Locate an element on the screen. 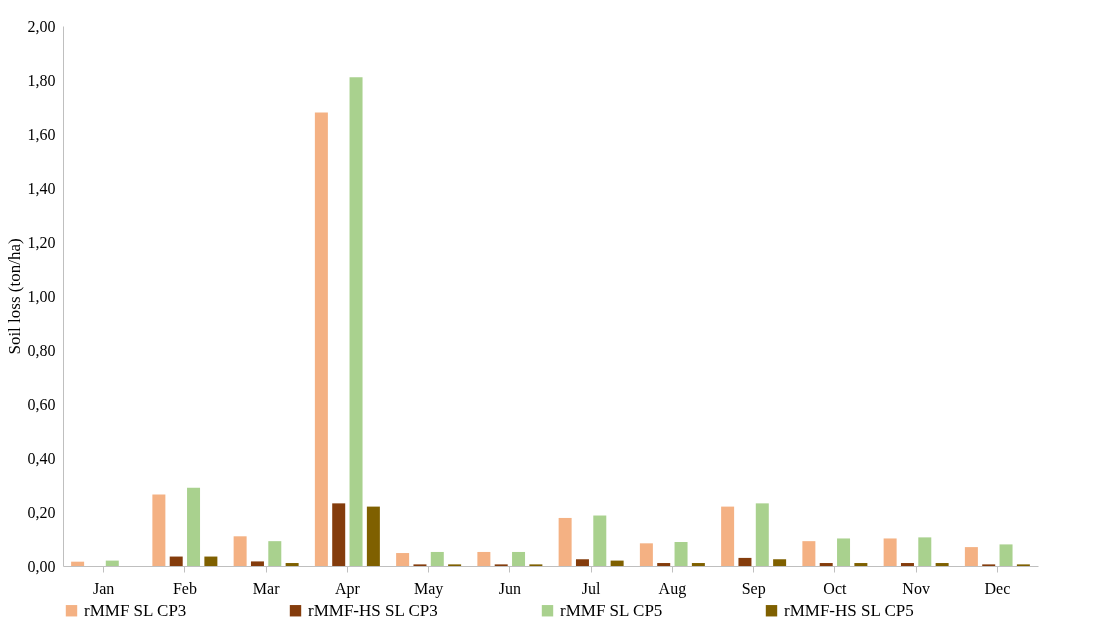 This screenshot has height=636, width=1105. y-tick-label: 1,20 is located at coordinates (41, 242).